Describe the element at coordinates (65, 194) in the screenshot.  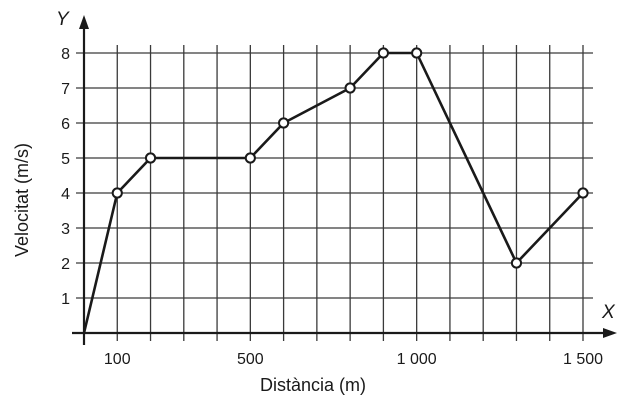
I see `y-tick-label: 4` at that location.